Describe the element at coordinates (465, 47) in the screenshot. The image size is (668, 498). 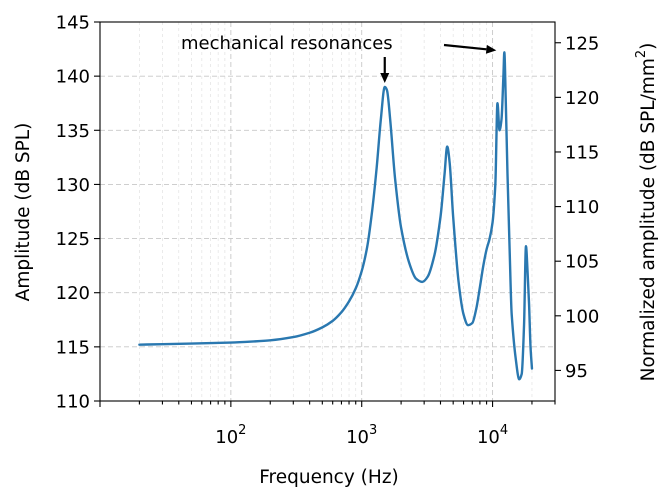
I see `annotation-arrow-second-shaft` at that location.